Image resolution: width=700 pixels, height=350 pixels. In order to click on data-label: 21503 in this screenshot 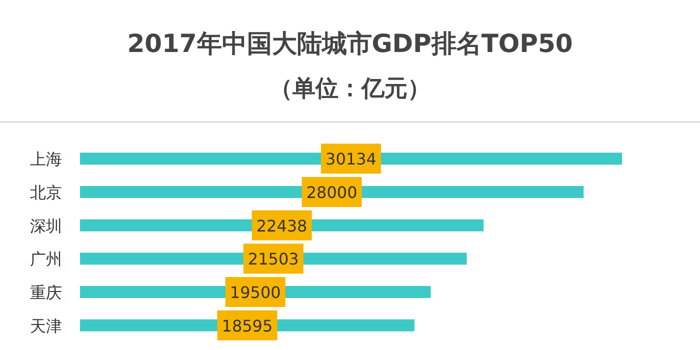, I will do `click(273, 259)`.